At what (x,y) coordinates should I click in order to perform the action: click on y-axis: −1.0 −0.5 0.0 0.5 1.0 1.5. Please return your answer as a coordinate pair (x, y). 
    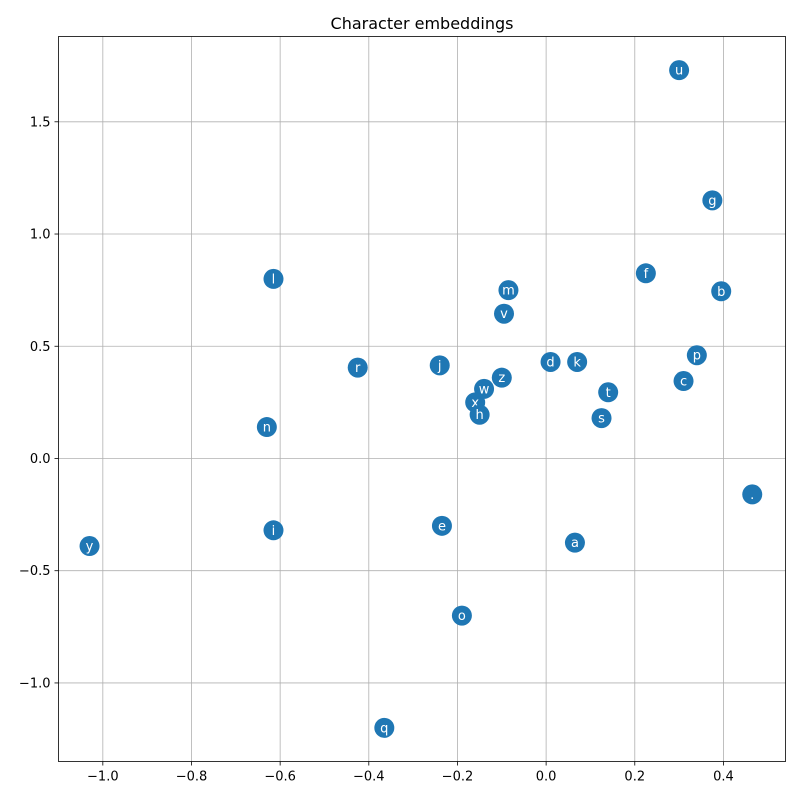
    Looking at the image, I should click on (39, 403).